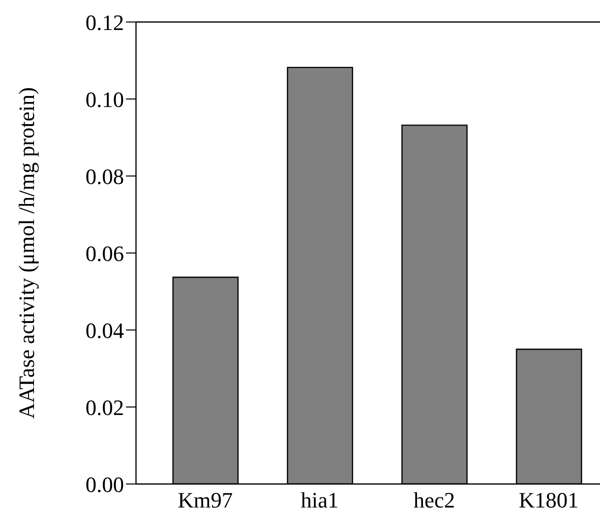  Describe the element at coordinates (548, 500) in the screenshot. I see `x-tick-label: K1801` at that location.